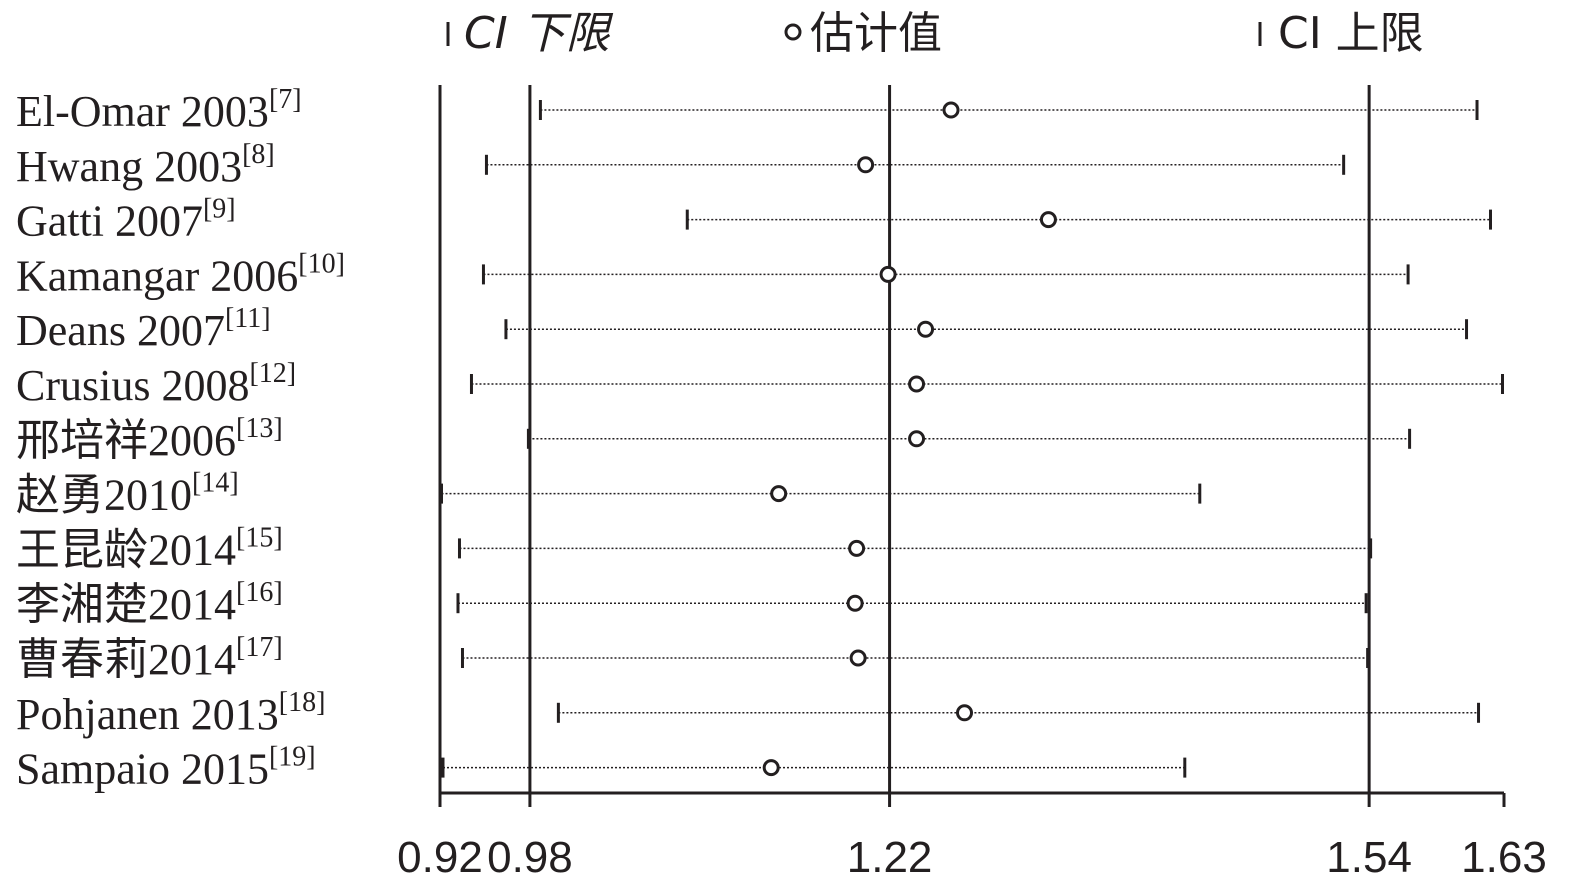 The image size is (1575, 896). What do you see at coordinates (129, 166) in the screenshot?
I see `study-name: Hwang 2003` at bounding box center [129, 166].